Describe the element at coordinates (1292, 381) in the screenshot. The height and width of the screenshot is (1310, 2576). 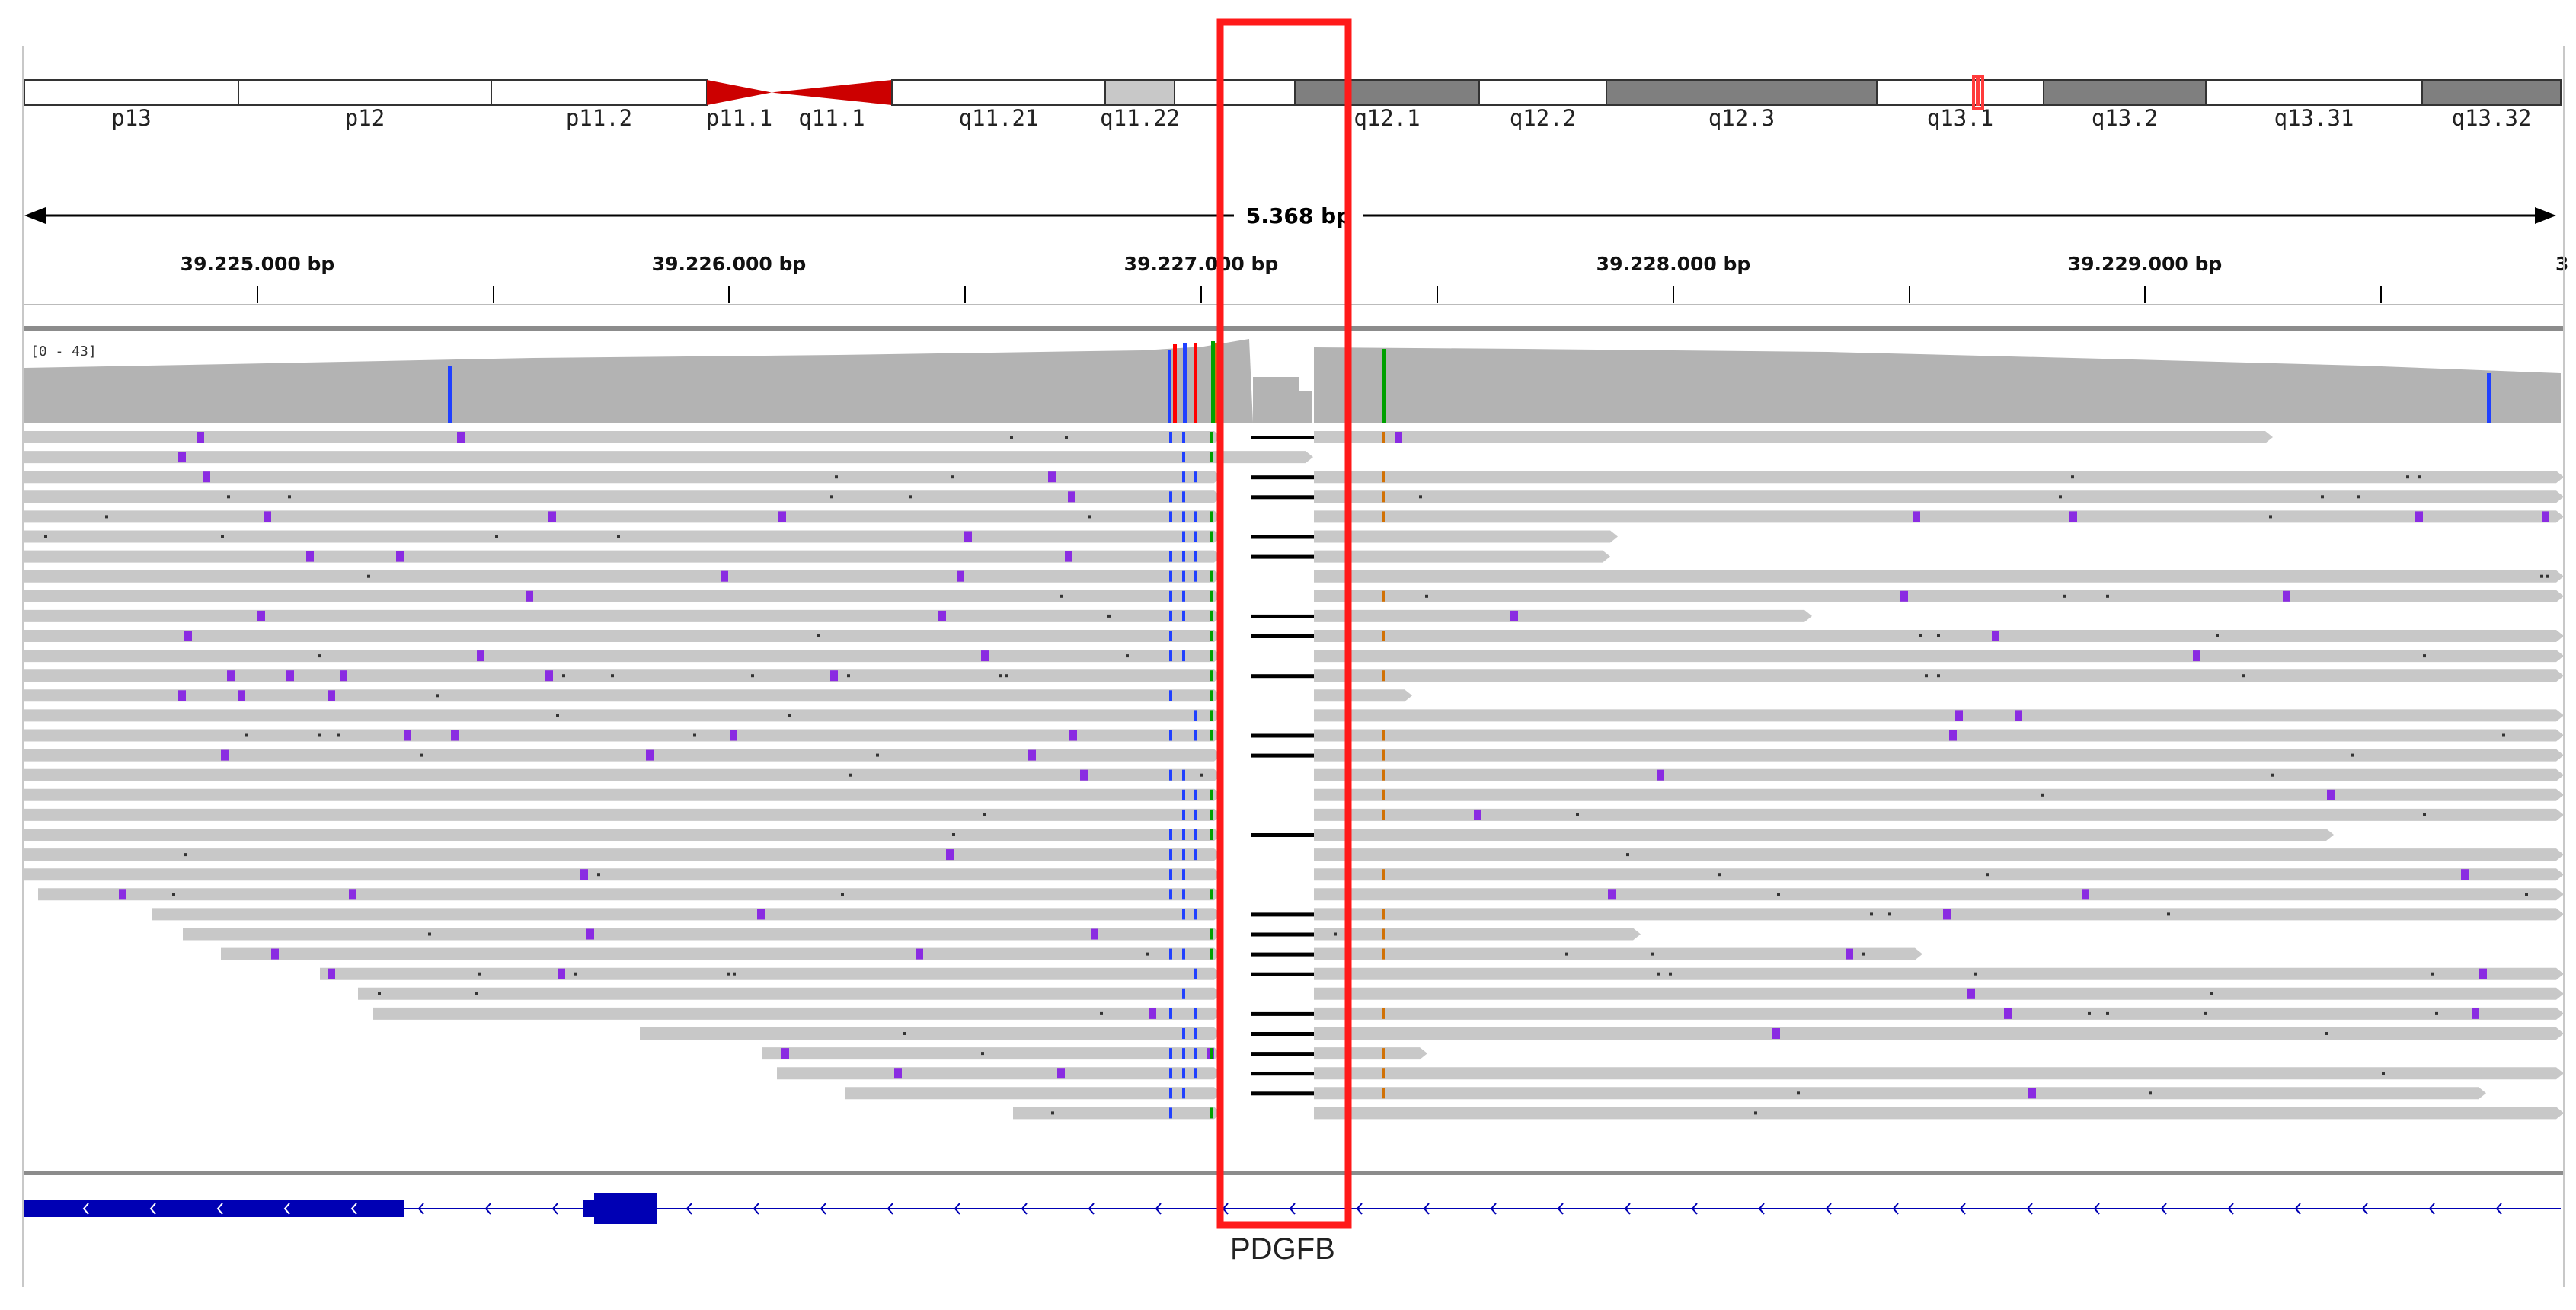
I see `coverage-track` at that location.